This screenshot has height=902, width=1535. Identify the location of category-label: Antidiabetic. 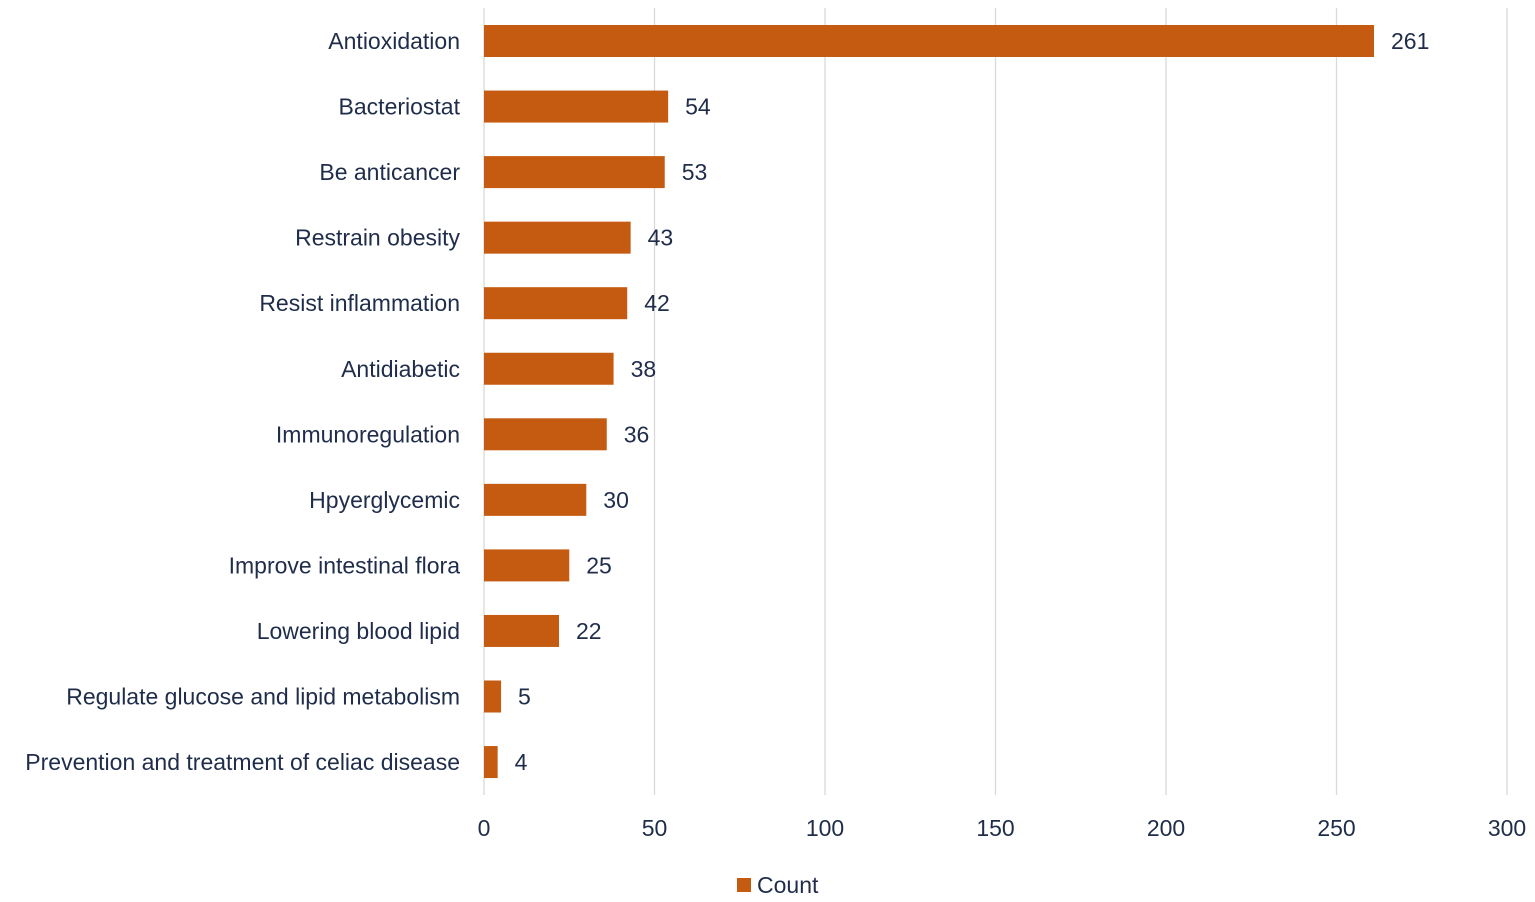
(400, 369).